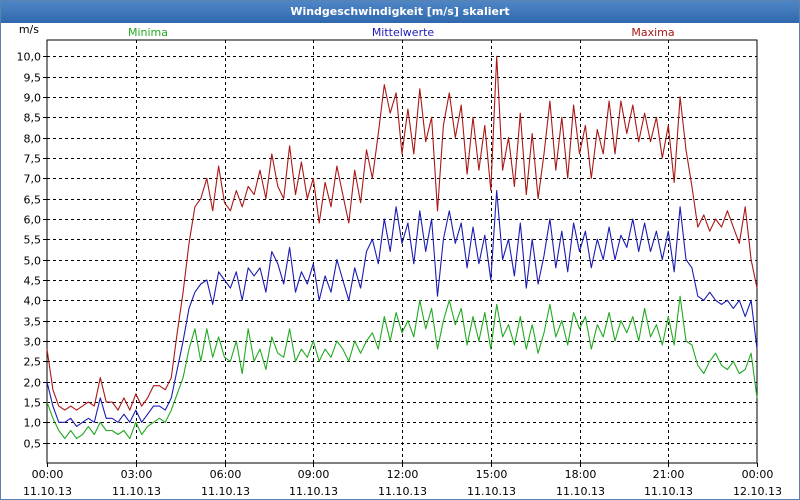  Describe the element at coordinates (33, 342) in the screenshot. I see `y-tick-label: 3,0` at that location.